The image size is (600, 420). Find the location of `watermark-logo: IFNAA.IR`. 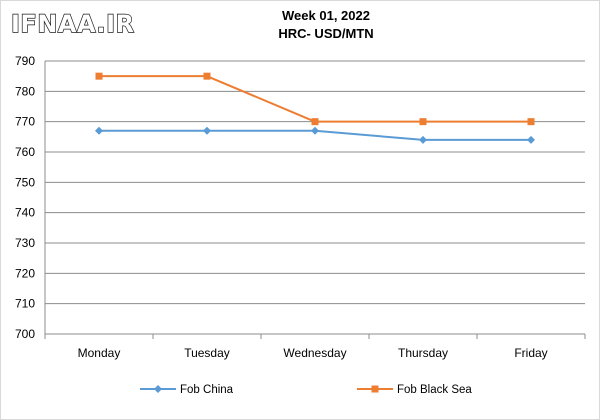

watermark-logo: IFNAA.IR is located at coordinates (72, 23).